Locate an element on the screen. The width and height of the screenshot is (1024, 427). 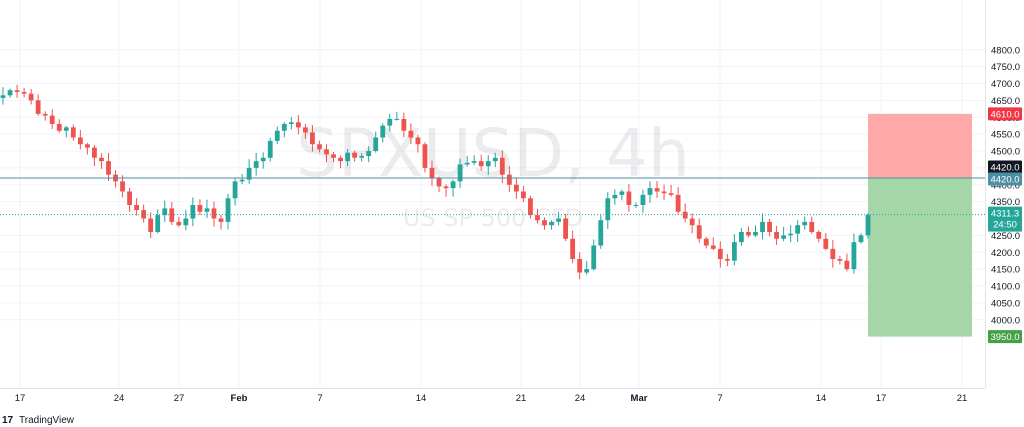
long-position-tool is located at coordinates (920, 225).